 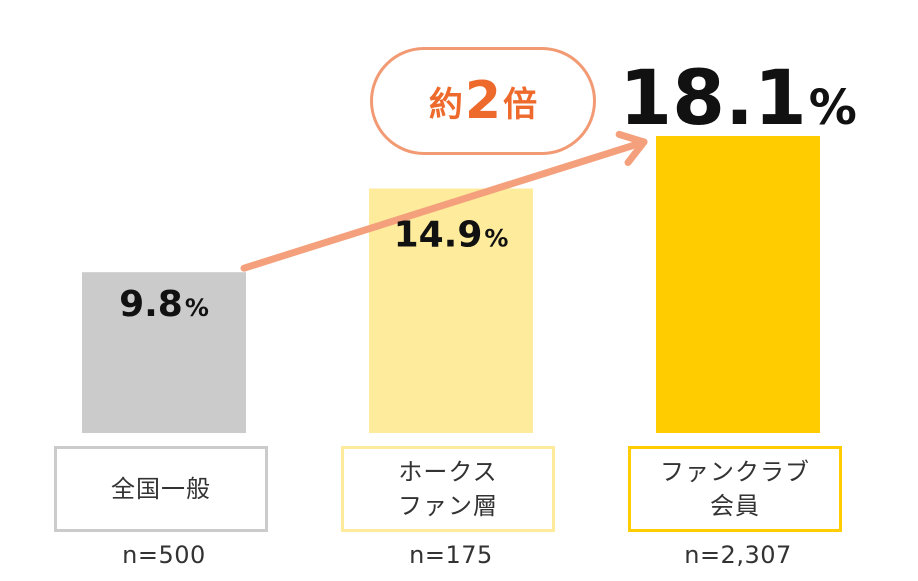 I want to click on value-label-3: 18.1%, so click(x=738, y=97).